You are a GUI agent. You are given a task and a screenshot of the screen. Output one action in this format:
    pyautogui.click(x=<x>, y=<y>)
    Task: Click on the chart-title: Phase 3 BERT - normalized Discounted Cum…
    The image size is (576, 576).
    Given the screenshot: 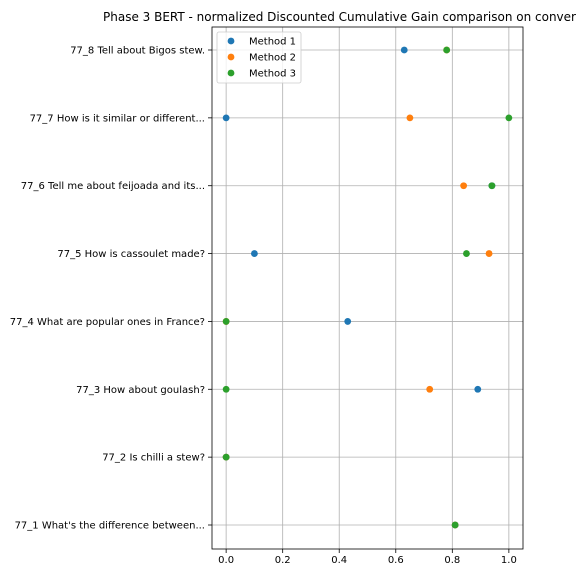 What is the action you would take?
    pyautogui.click(x=339, y=17)
    